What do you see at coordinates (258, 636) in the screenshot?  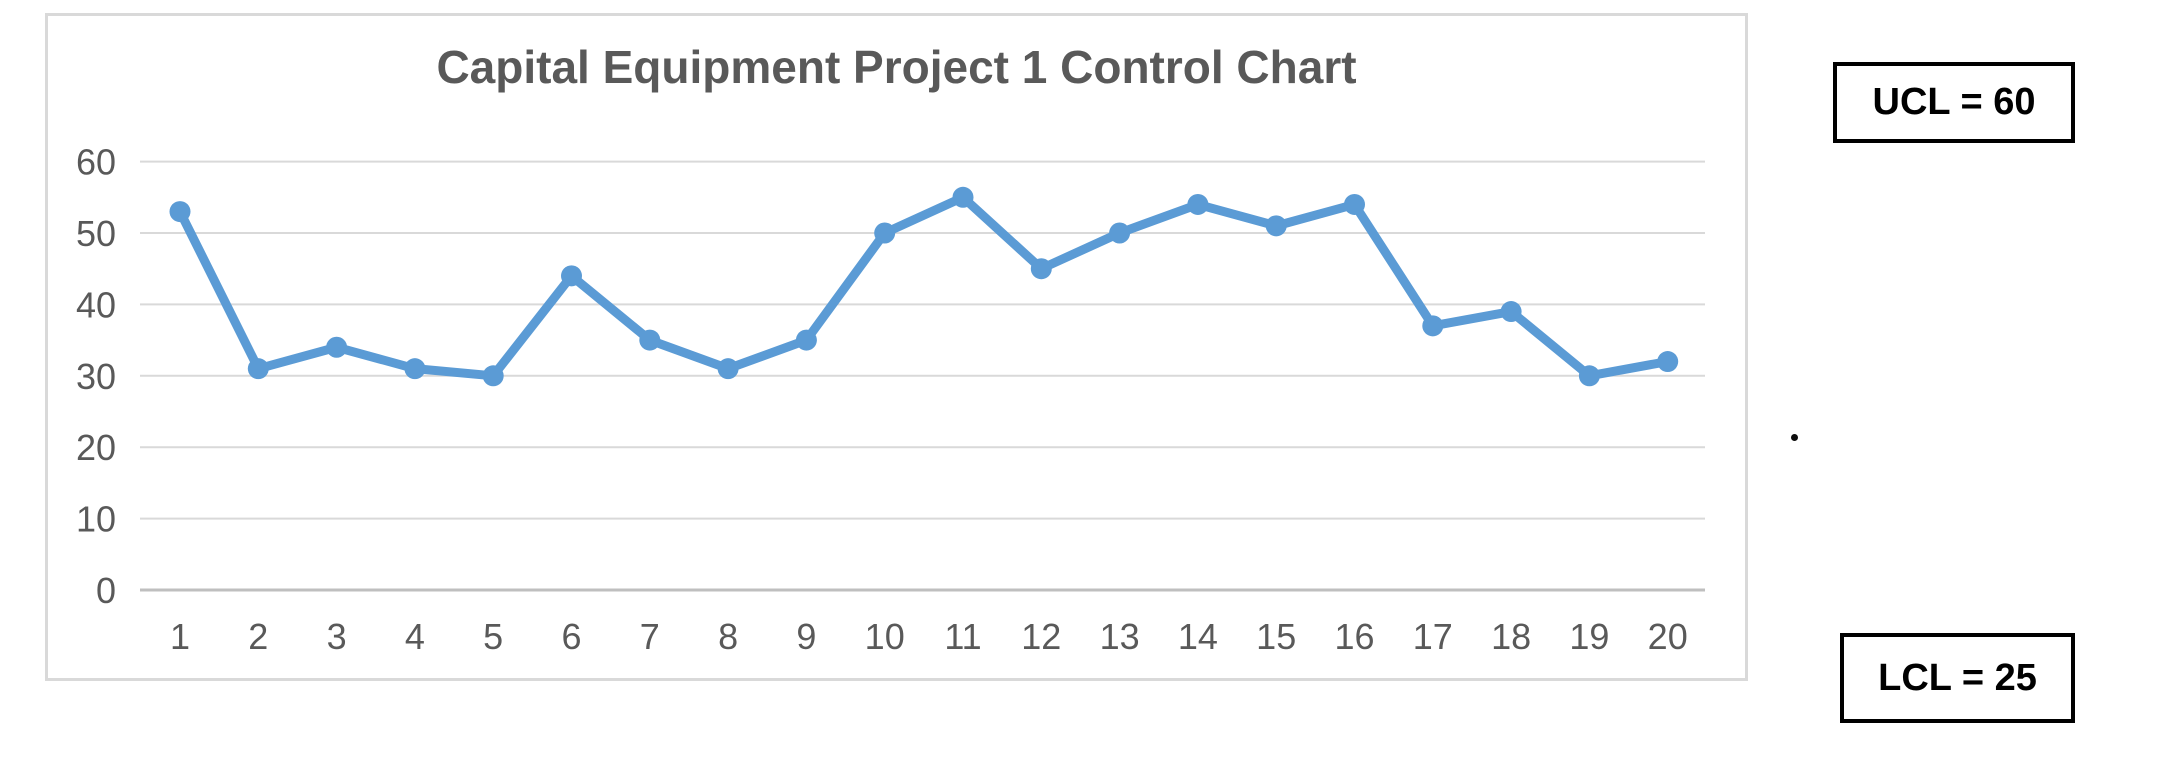 I see `x-tick-label: 2` at bounding box center [258, 636].